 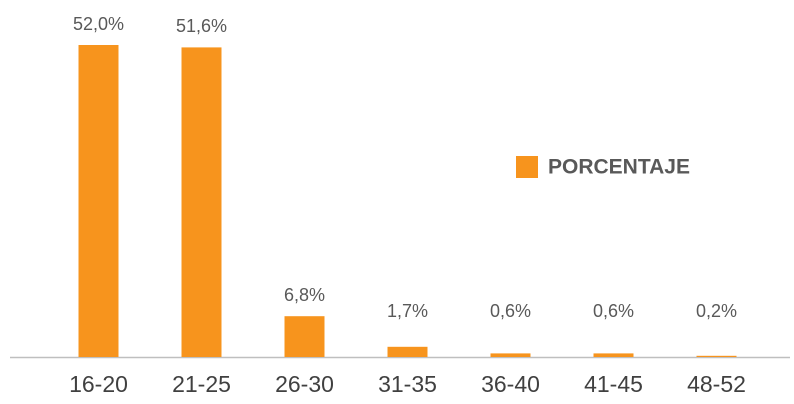 What do you see at coordinates (98, 384) in the screenshot?
I see `x-tick-label: 16-20` at bounding box center [98, 384].